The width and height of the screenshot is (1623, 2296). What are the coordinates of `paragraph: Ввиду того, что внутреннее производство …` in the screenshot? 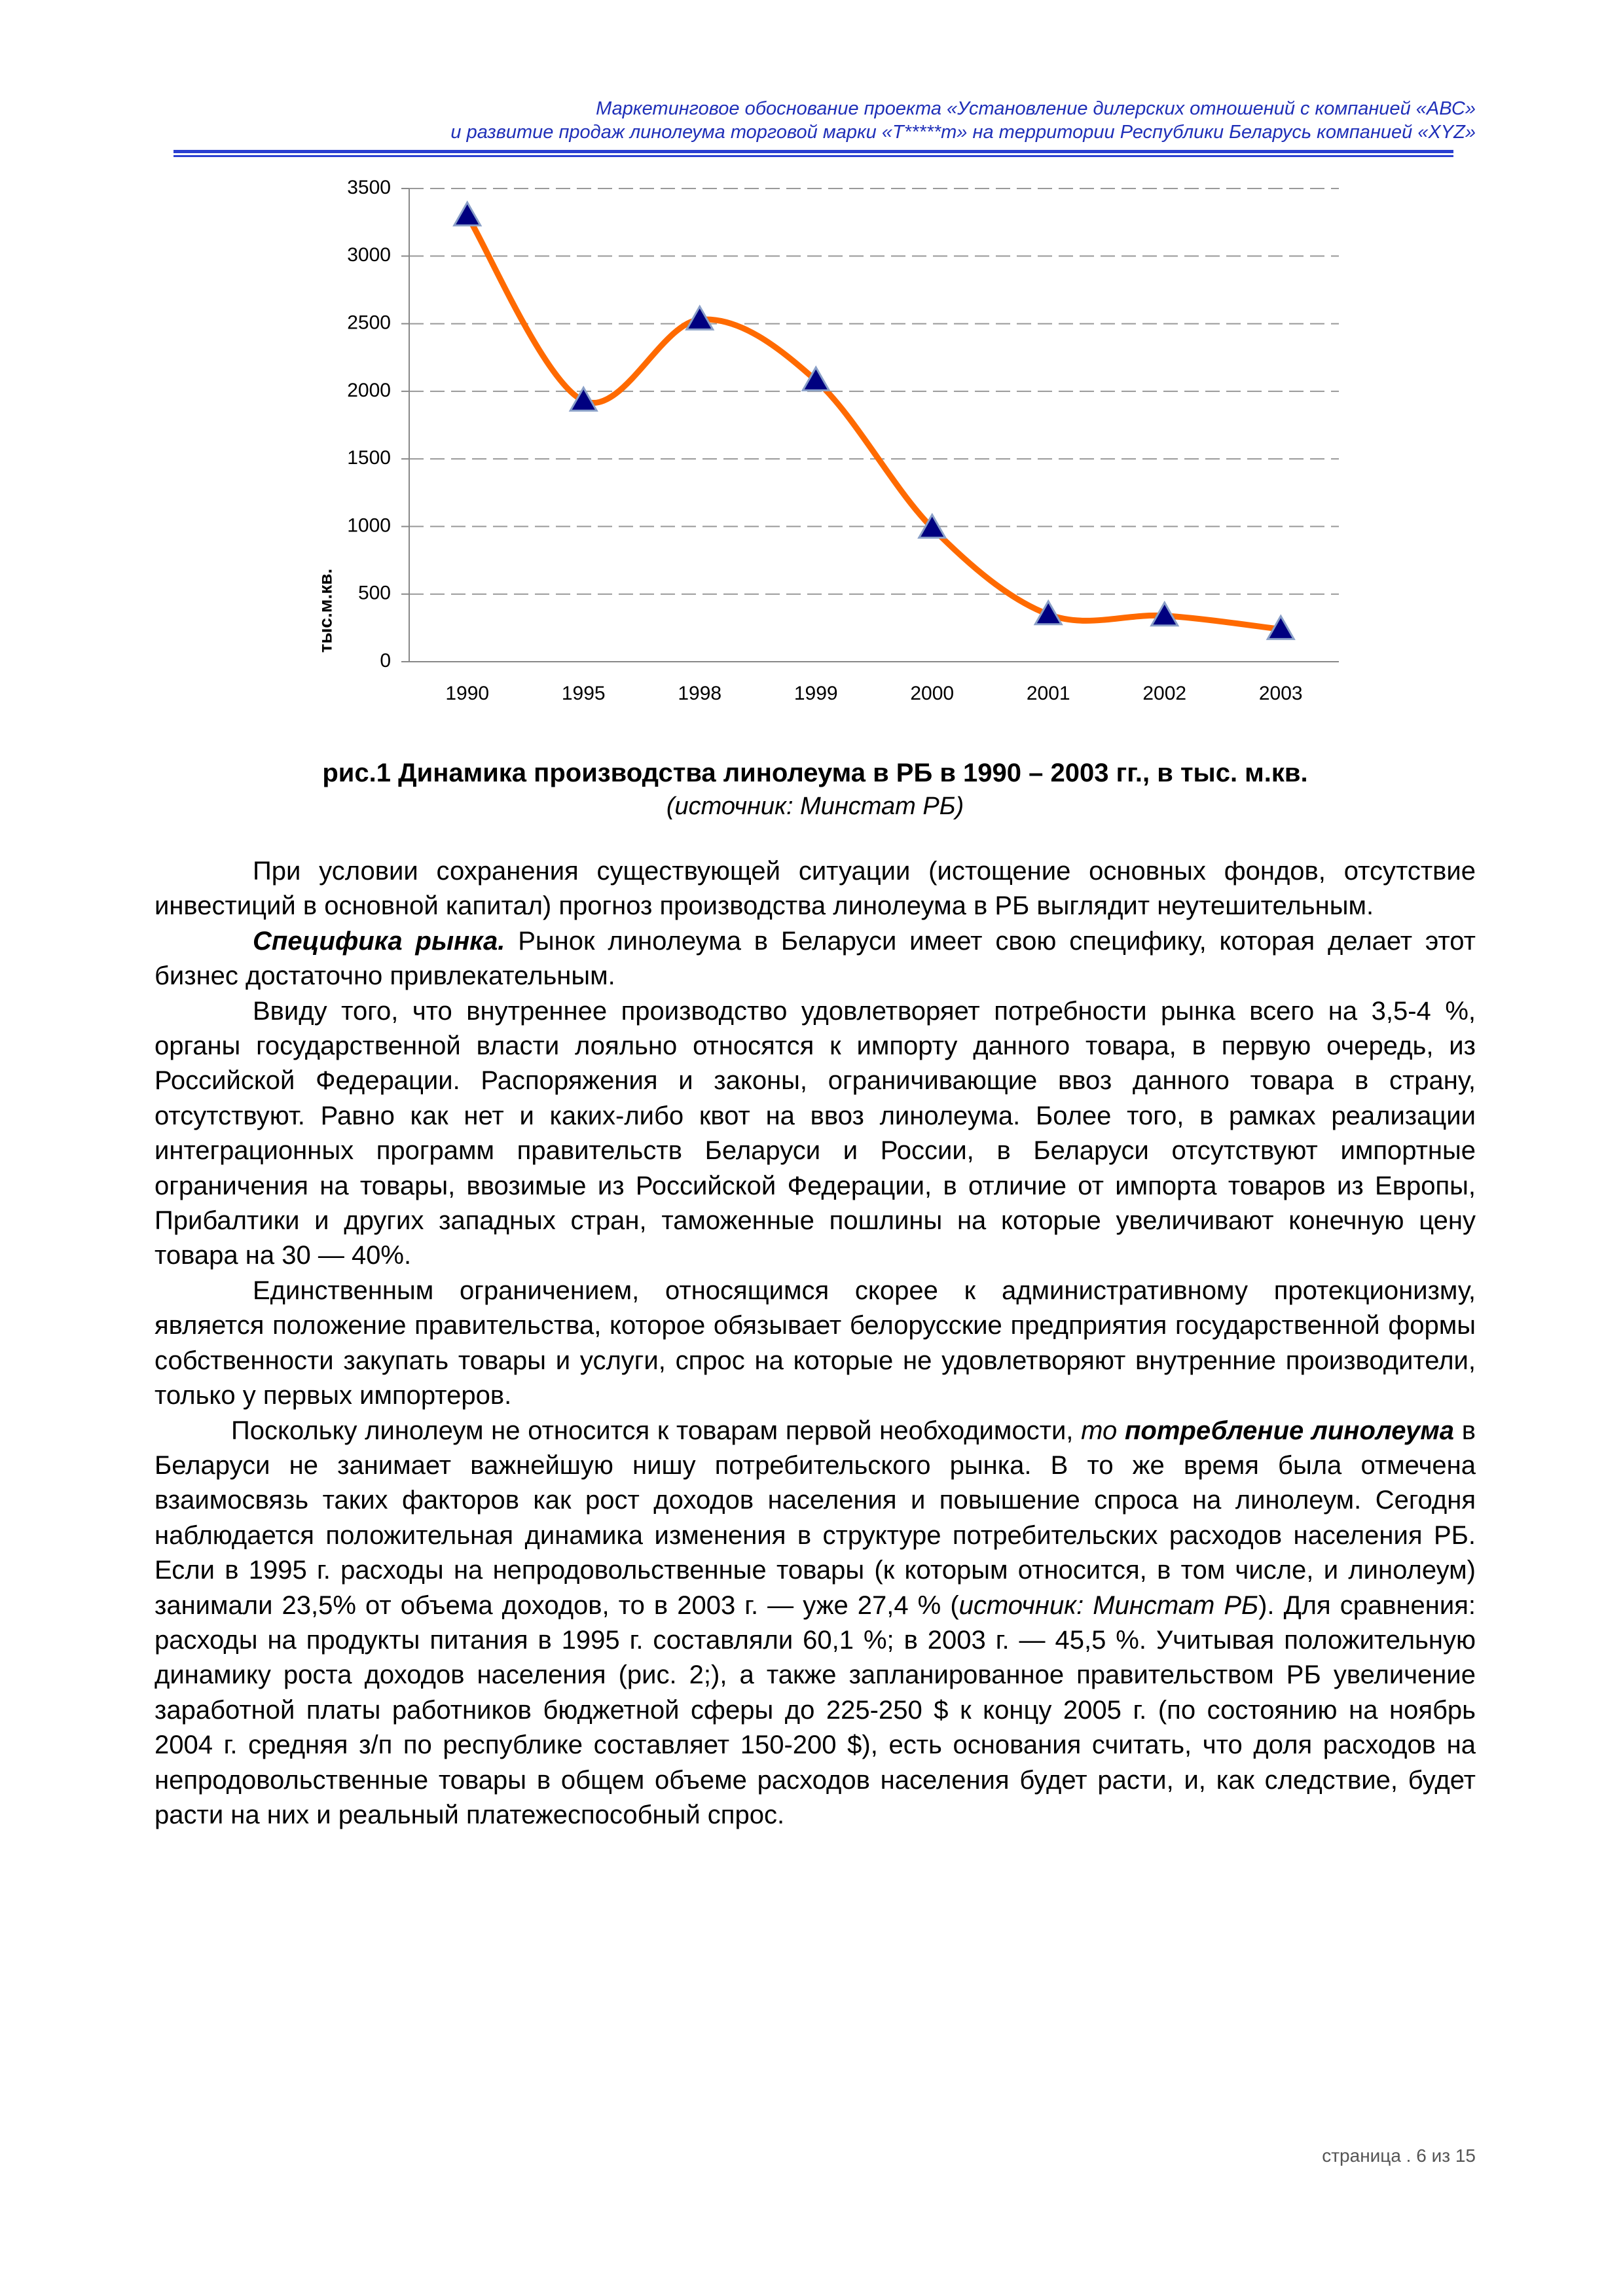 It's located at (815, 1134).